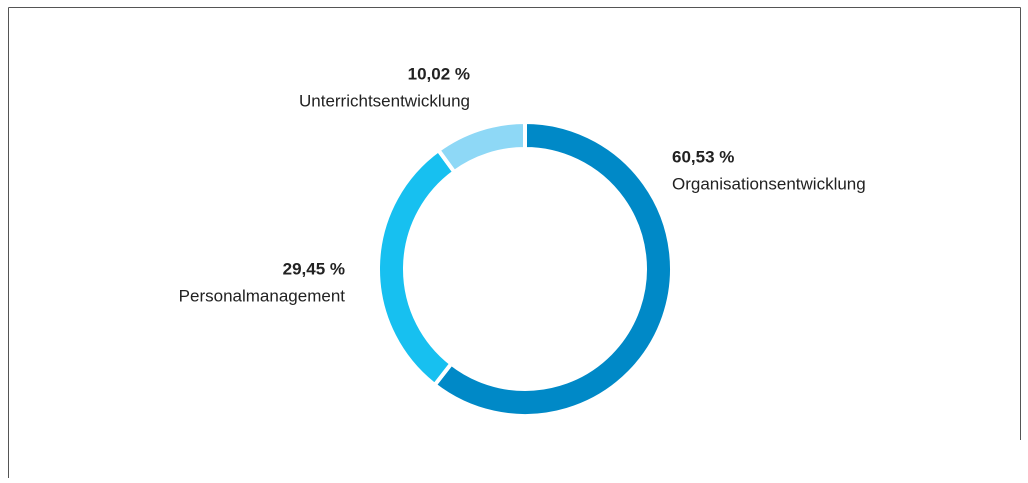 The height and width of the screenshot is (483, 1028). Describe the element at coordinates (314, 268) in the screenshot. I see `value-label: 29,45 %` at that location.